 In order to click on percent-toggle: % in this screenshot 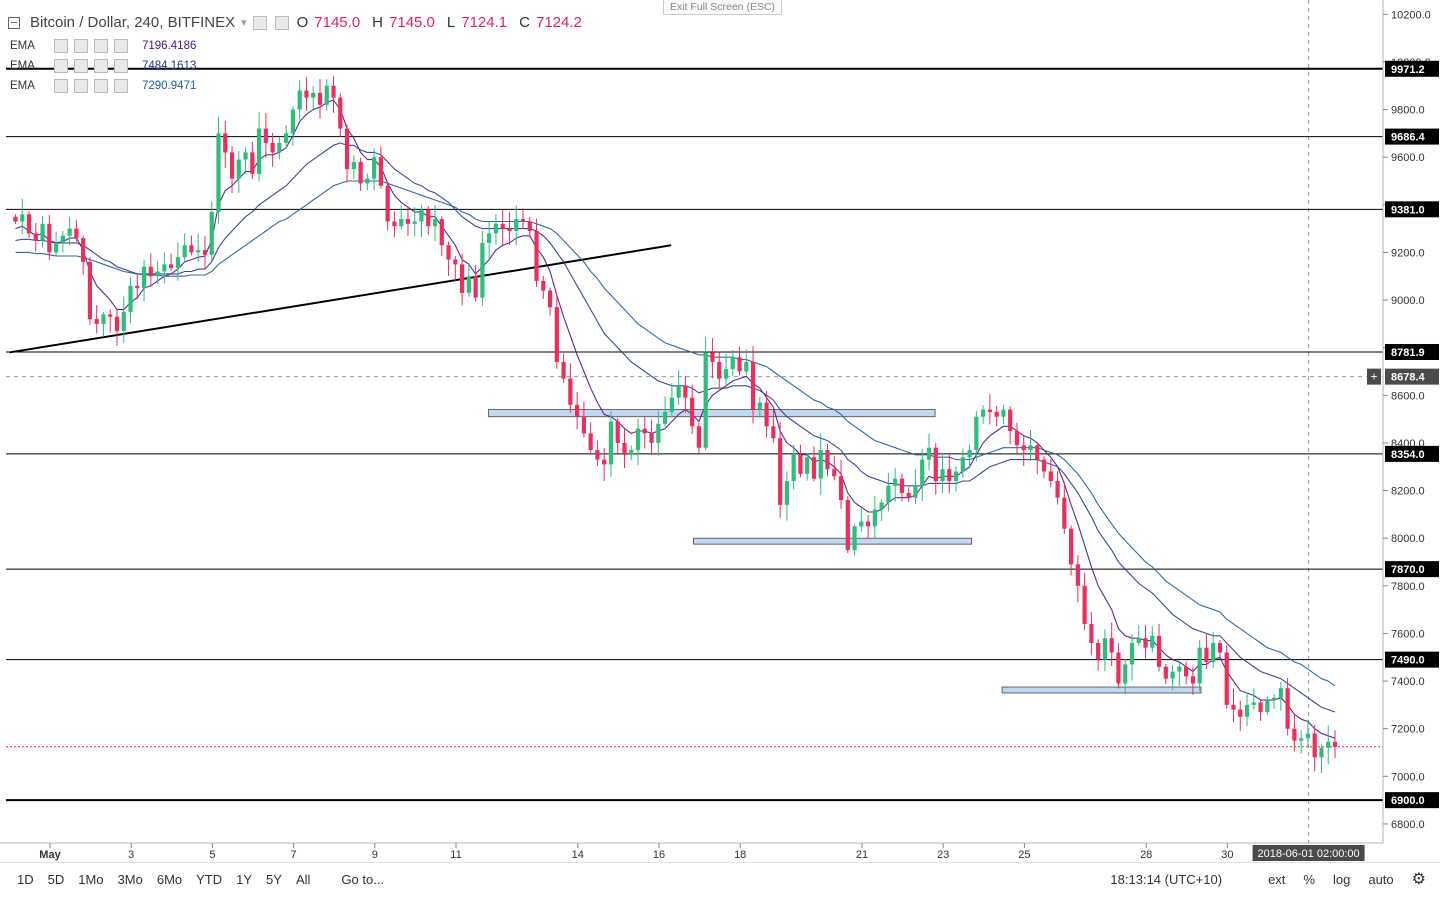, I will do `click(1309, 879)`.